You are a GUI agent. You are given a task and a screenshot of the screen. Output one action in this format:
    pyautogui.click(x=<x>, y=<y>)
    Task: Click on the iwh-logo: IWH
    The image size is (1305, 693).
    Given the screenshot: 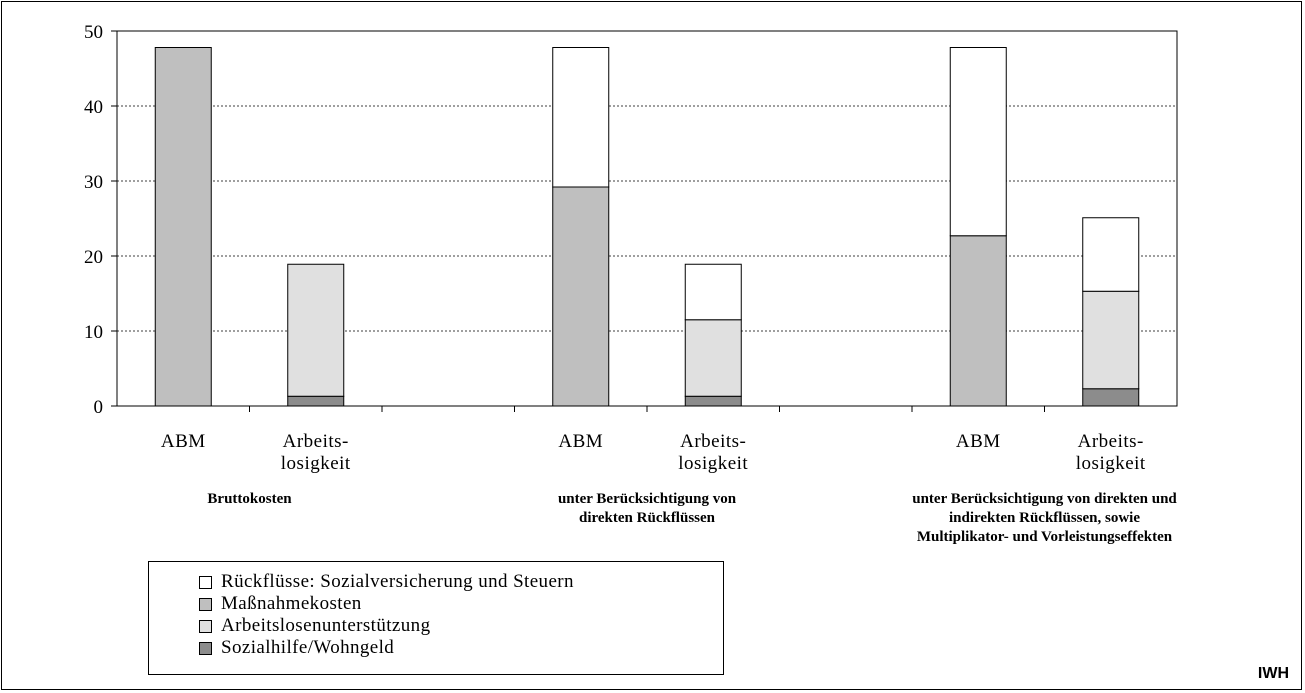 What is the action you would take?
    pyautogui.click(x=1273, y=673)
    